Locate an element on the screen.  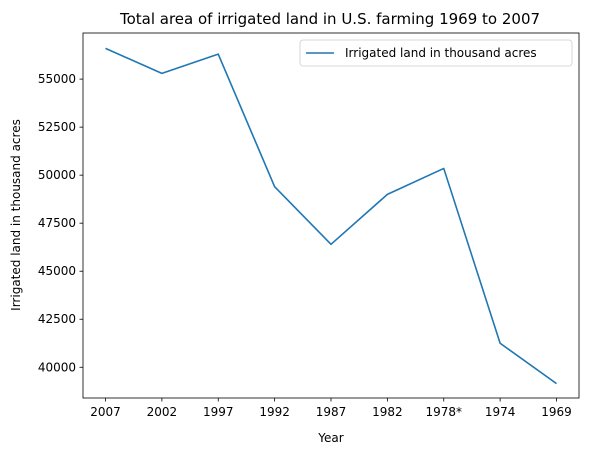
x-tick-label: 1987 is located at coordinates (331, 412).